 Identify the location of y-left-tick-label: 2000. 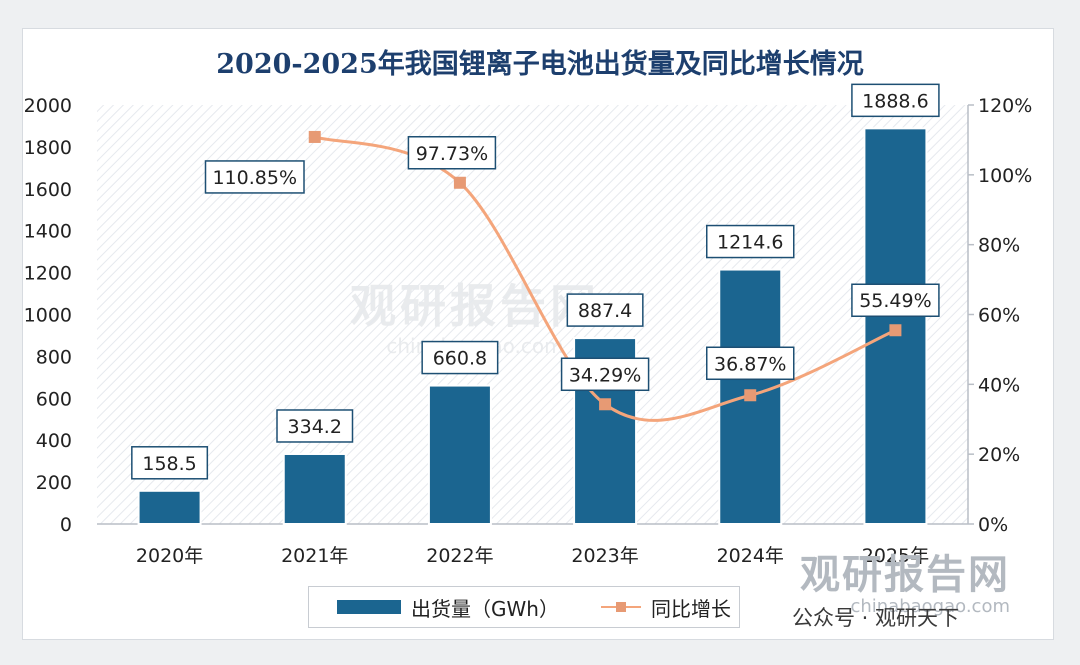
(48, 106).